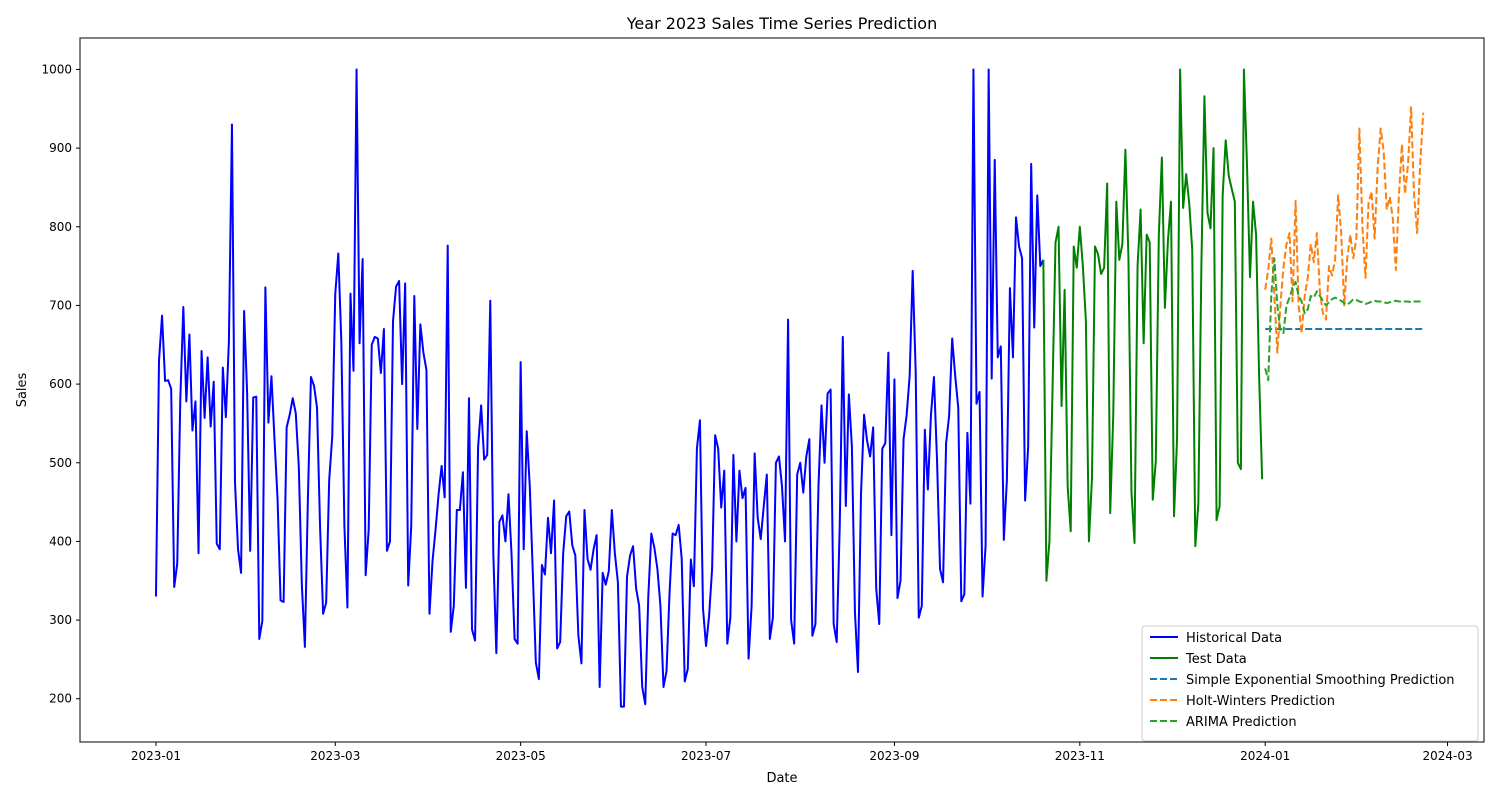 This screenshot has width=1500, height=804. What do you see at coordinates (706, 756) in the screenshot?
I see `x-tick-label: 2023-07` at bounding box center [706, 756].